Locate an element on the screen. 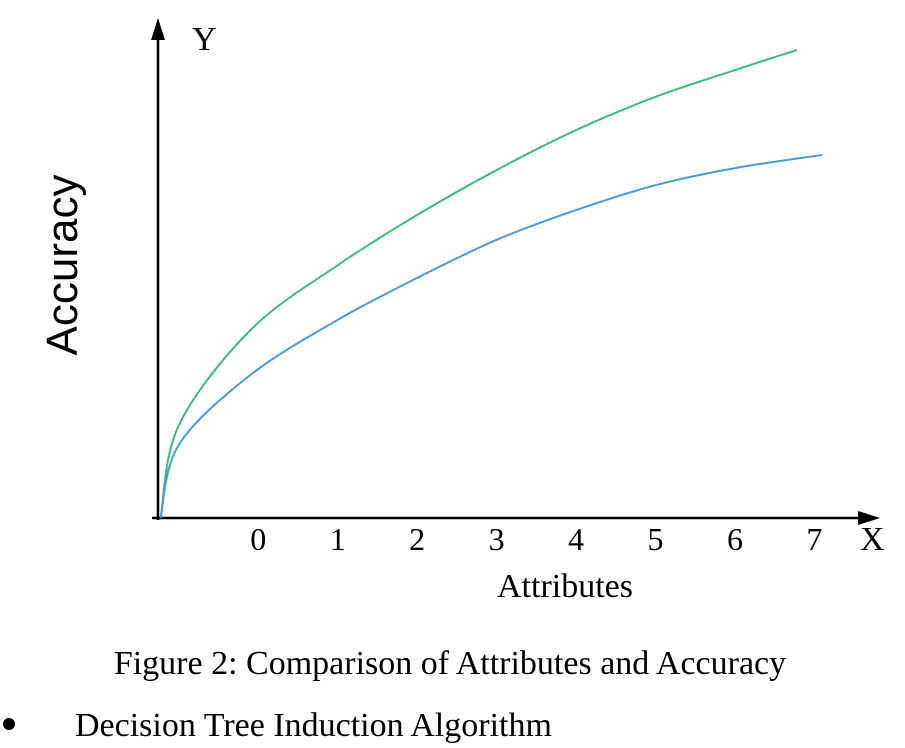 The height and width of the screenshot is (748, 905). y-arrow is located at coordinates (158, 29).